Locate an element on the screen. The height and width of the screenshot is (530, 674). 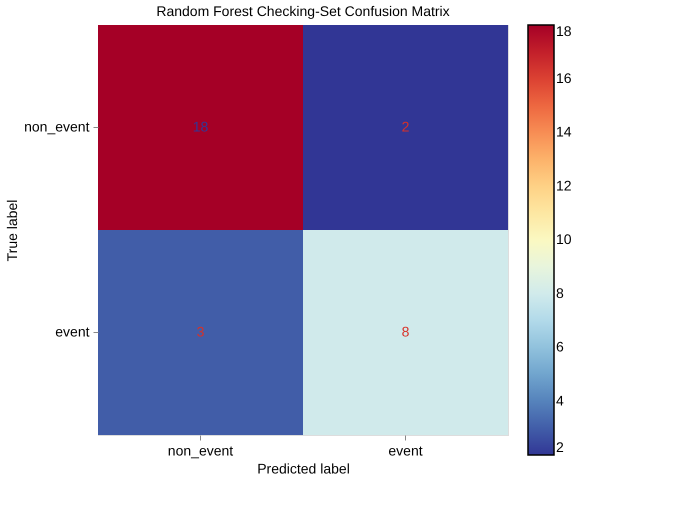
y-axis-title: True label is located at coordinates (12, 231).